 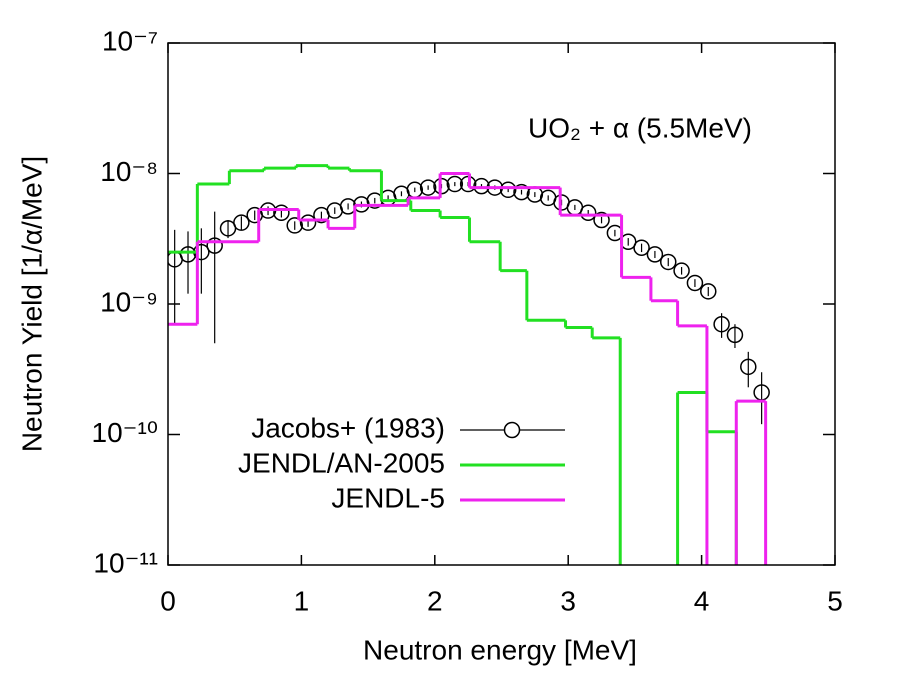 What do you see at coordinates (341, 462) in the screenshot?
I see `legend-label: JENDL/AN-2005` at bounding box center [341, 462].